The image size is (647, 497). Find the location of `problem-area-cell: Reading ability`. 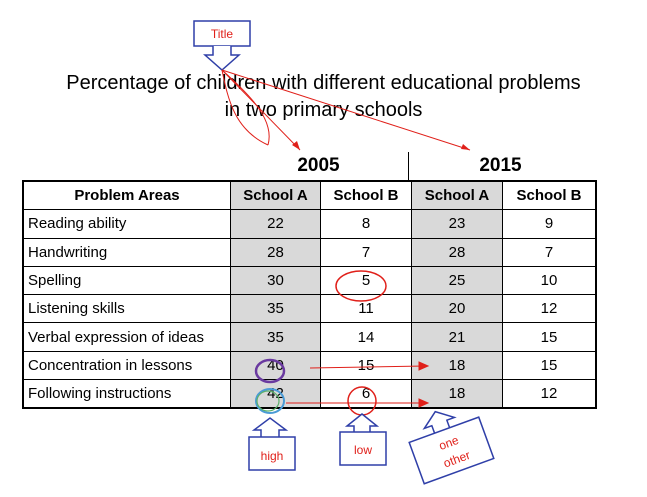

problem-area-cell: Reading ability is located at coordinates (126, 224).